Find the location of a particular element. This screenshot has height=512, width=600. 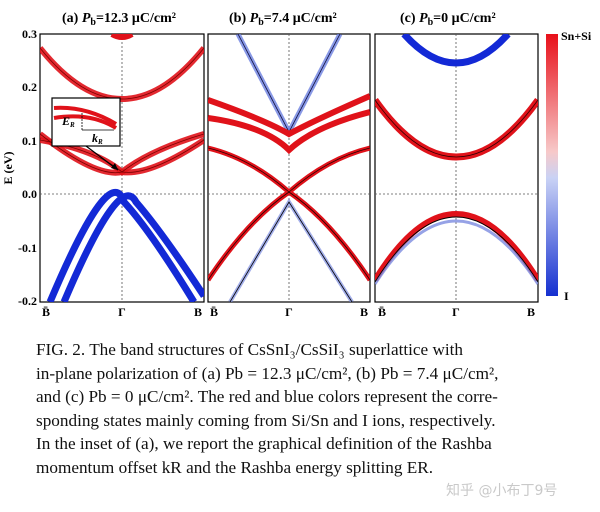

y-tick-0-3: 0.3 is located at coordinates (29, 34).